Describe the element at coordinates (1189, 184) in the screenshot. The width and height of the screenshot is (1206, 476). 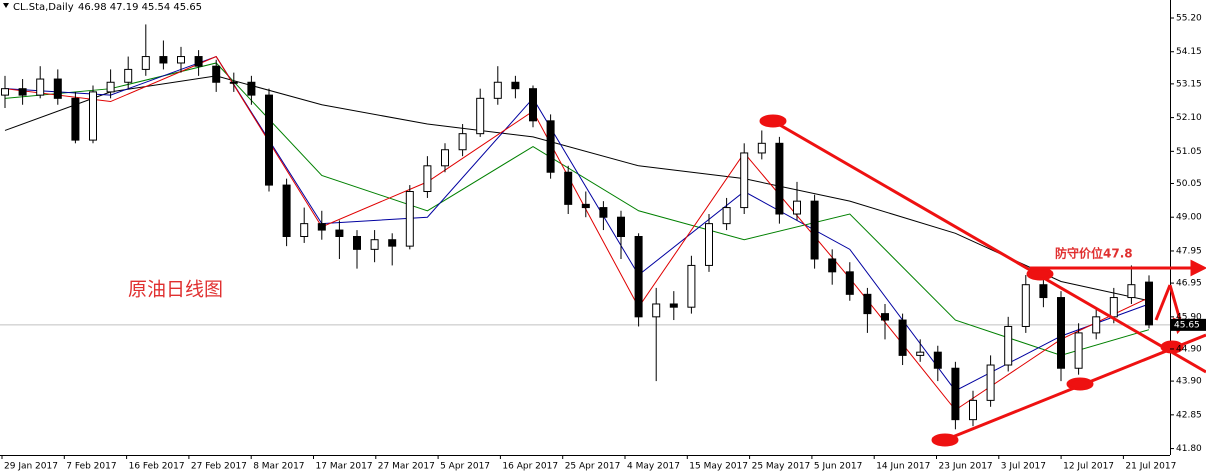
I see `y-tick-label: 50.05` at that location.